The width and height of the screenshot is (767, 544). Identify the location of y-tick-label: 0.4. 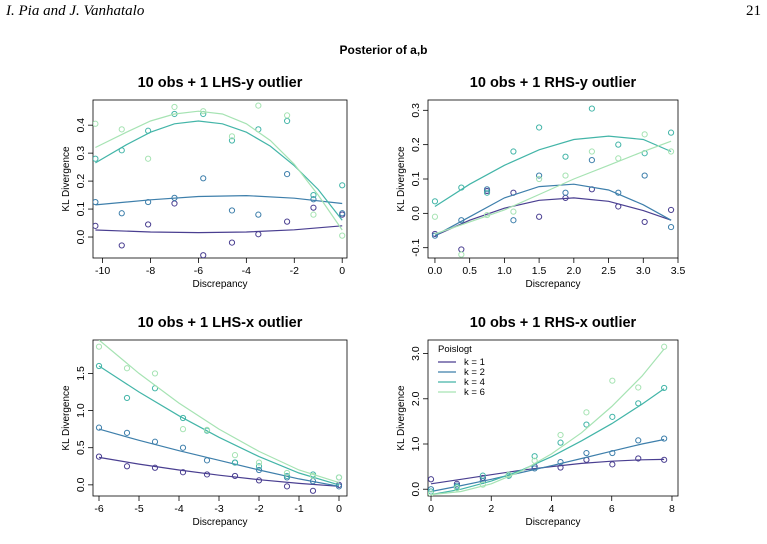
(81, 125).